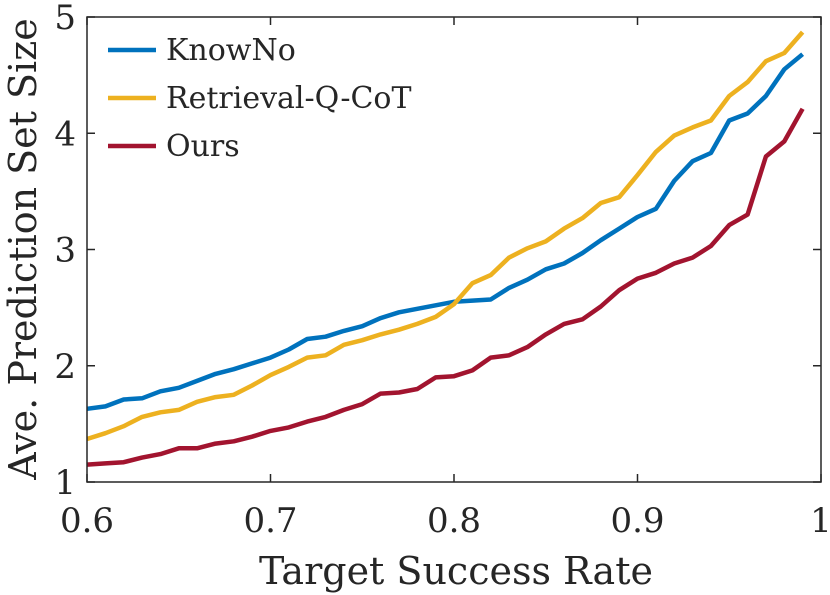  What do you see at coordinates (203, 146) in the screenshot?
I see `legend-label-ours: Ours` at bounding box center [203, 146].